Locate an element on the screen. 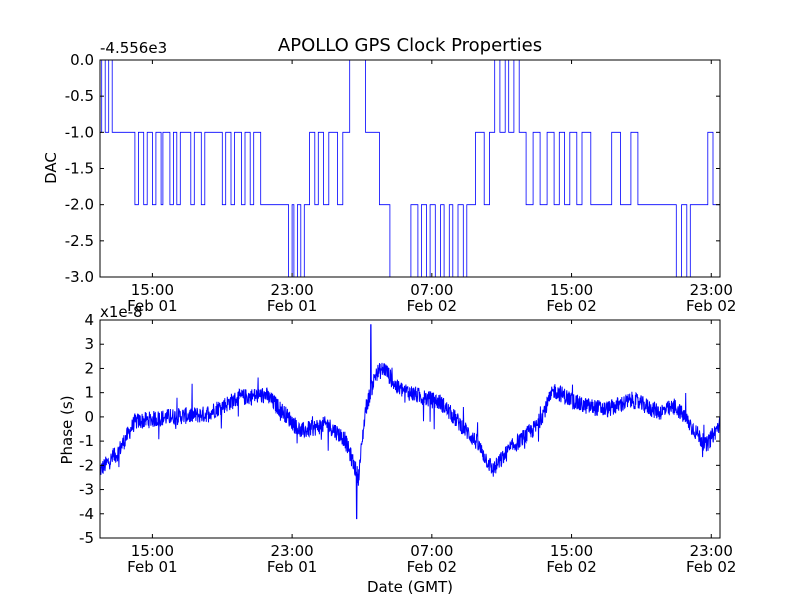  y-tick-label: -3.0 is located at coordinates (79, 277).